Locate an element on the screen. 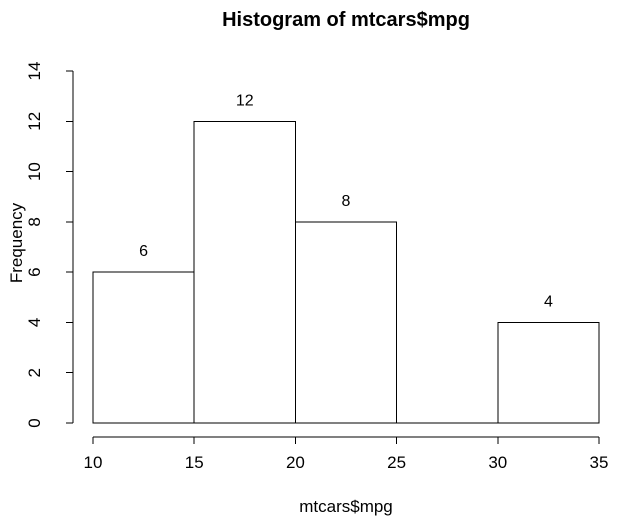 This screenshot has height=526, width=629. y-tick-label: 4 is located at coordinates (34, 322).